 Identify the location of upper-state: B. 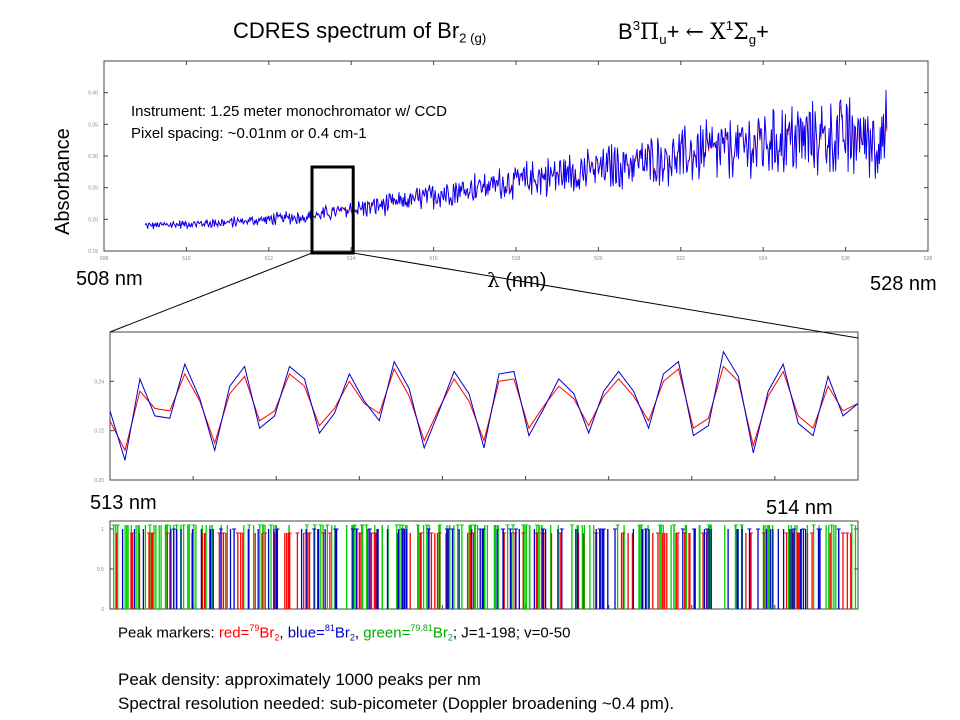
(625, 32).